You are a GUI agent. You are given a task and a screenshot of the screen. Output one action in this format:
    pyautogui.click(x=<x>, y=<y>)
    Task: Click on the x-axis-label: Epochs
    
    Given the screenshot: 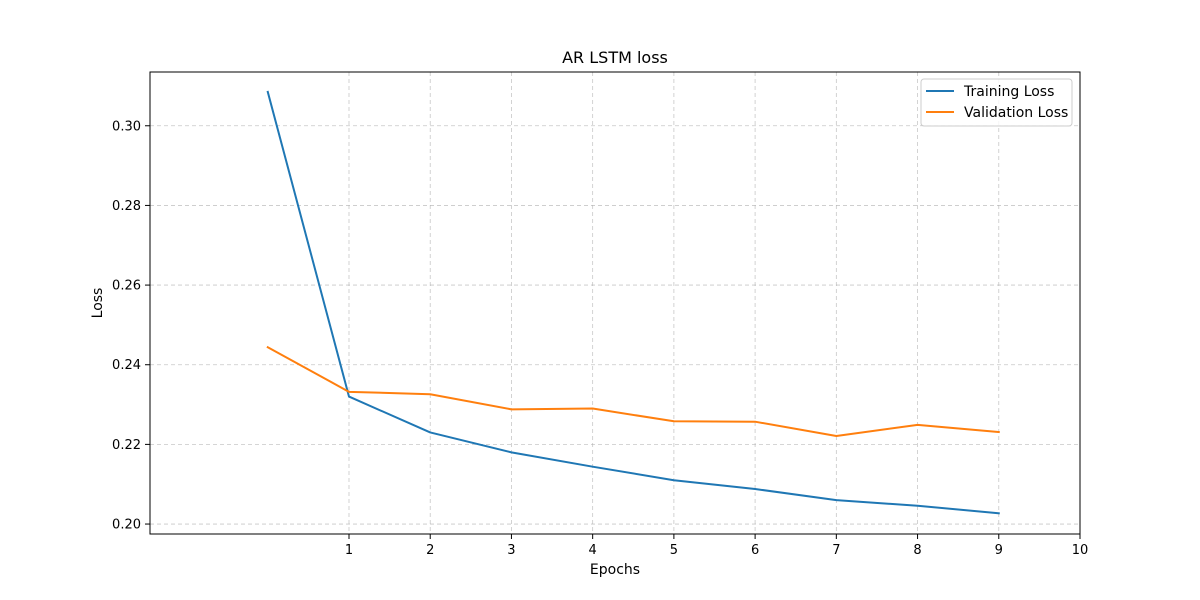 What is the action you would take?
    pyautogui.click(x=615, y=570)
    